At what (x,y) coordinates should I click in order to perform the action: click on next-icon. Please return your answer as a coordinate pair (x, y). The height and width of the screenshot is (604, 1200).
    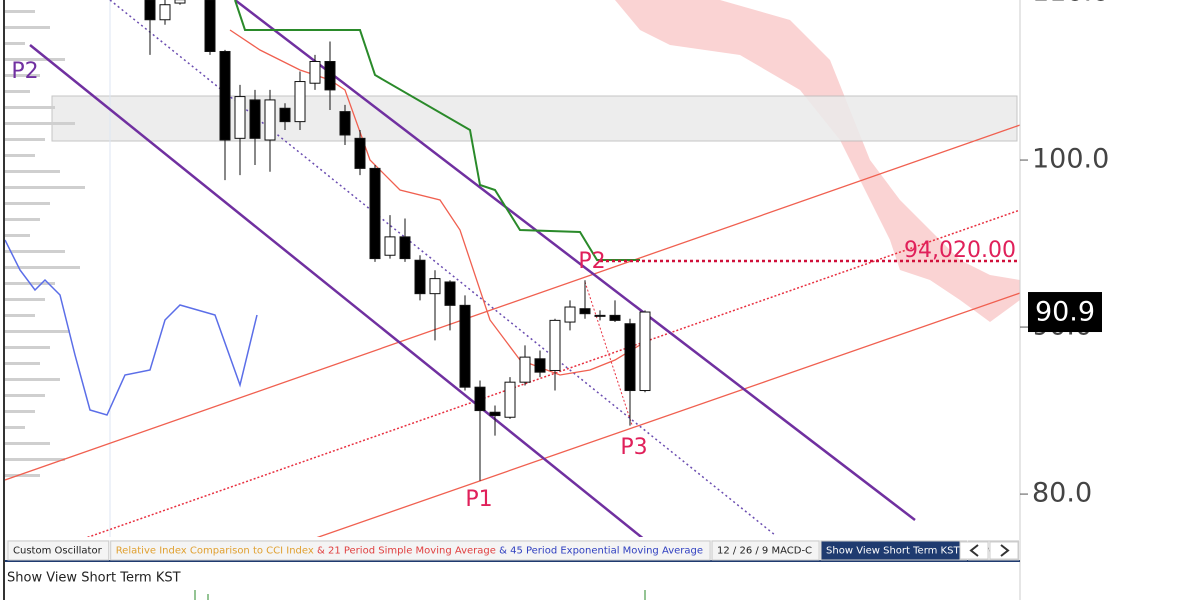
    Looking at the image, I should click on (1005, 550).